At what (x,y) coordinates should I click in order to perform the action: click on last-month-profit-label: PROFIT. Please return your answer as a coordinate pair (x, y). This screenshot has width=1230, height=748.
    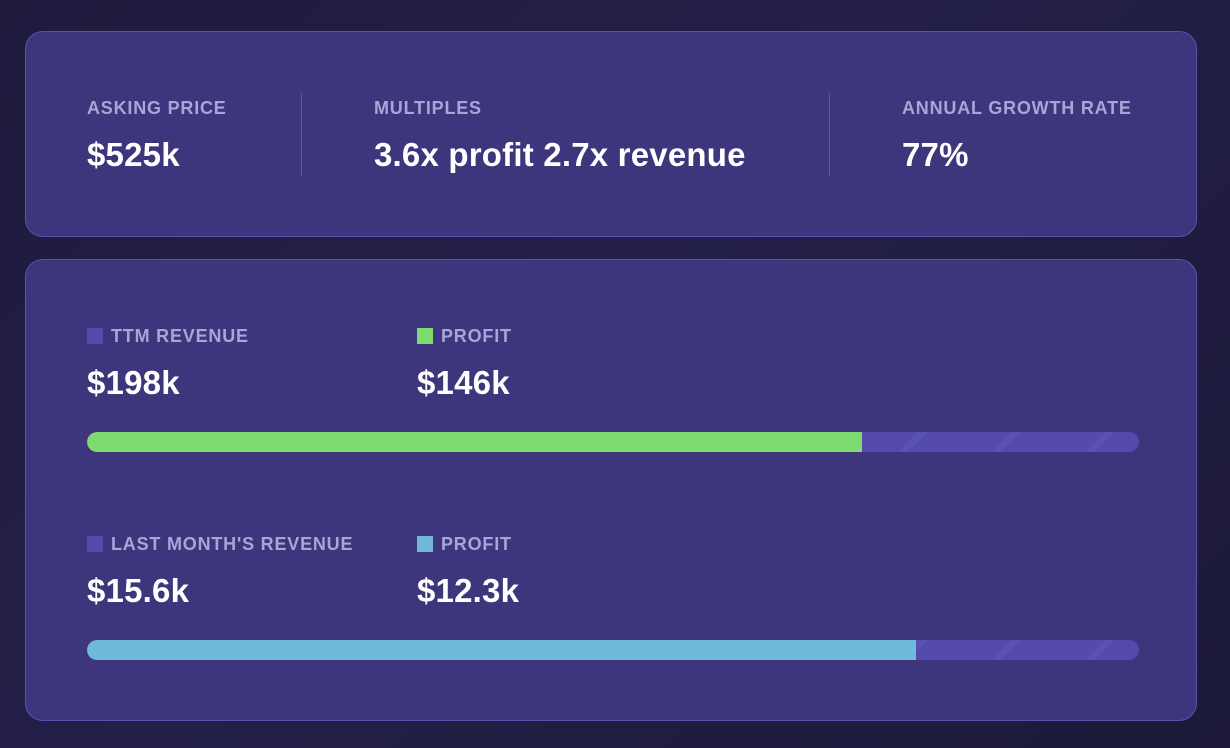
    Looking at the image, I should click on (476, 544).